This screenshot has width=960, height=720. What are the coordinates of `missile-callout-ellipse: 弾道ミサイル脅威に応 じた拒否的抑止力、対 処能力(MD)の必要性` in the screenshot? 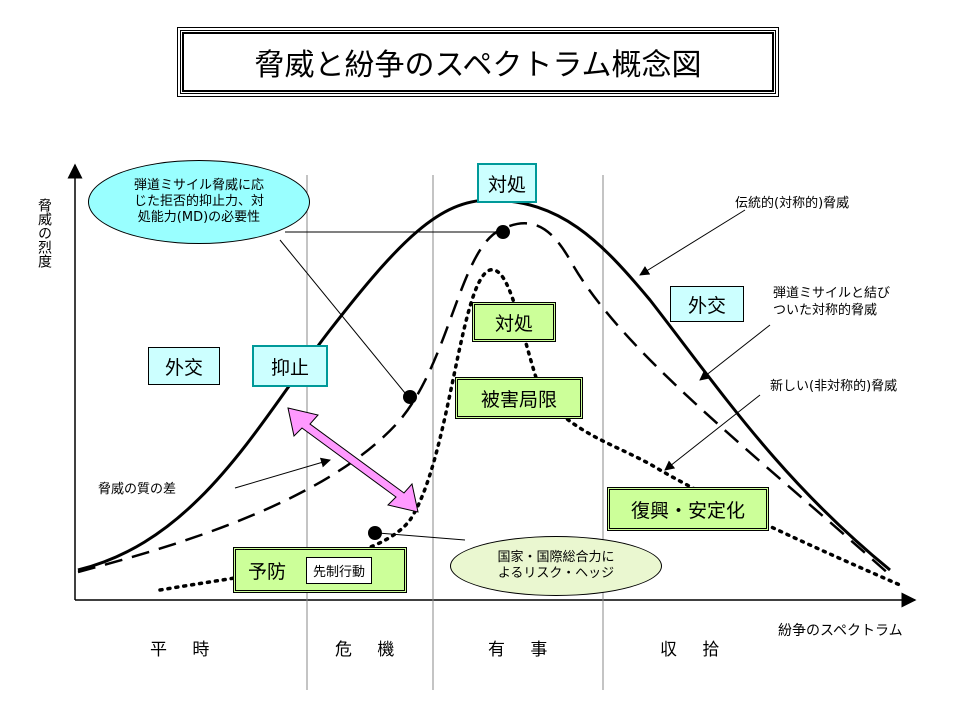 It's located at (199, 202).